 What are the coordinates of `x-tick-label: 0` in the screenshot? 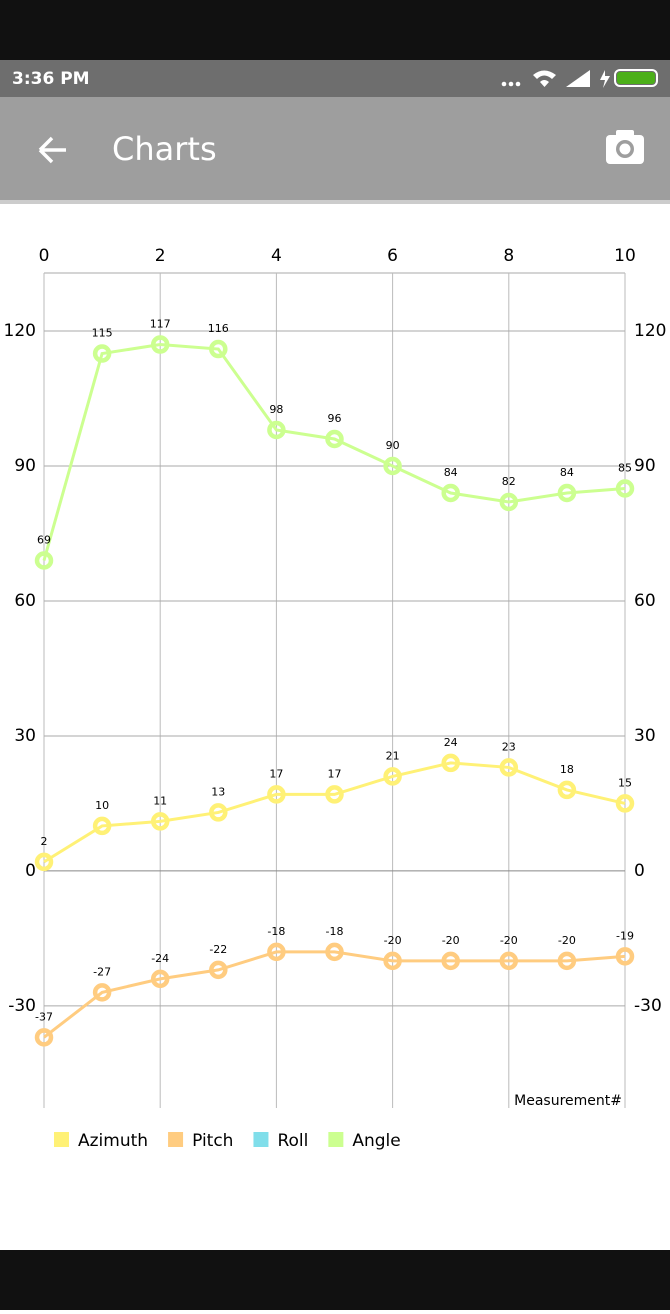 It's located at (44, 256).